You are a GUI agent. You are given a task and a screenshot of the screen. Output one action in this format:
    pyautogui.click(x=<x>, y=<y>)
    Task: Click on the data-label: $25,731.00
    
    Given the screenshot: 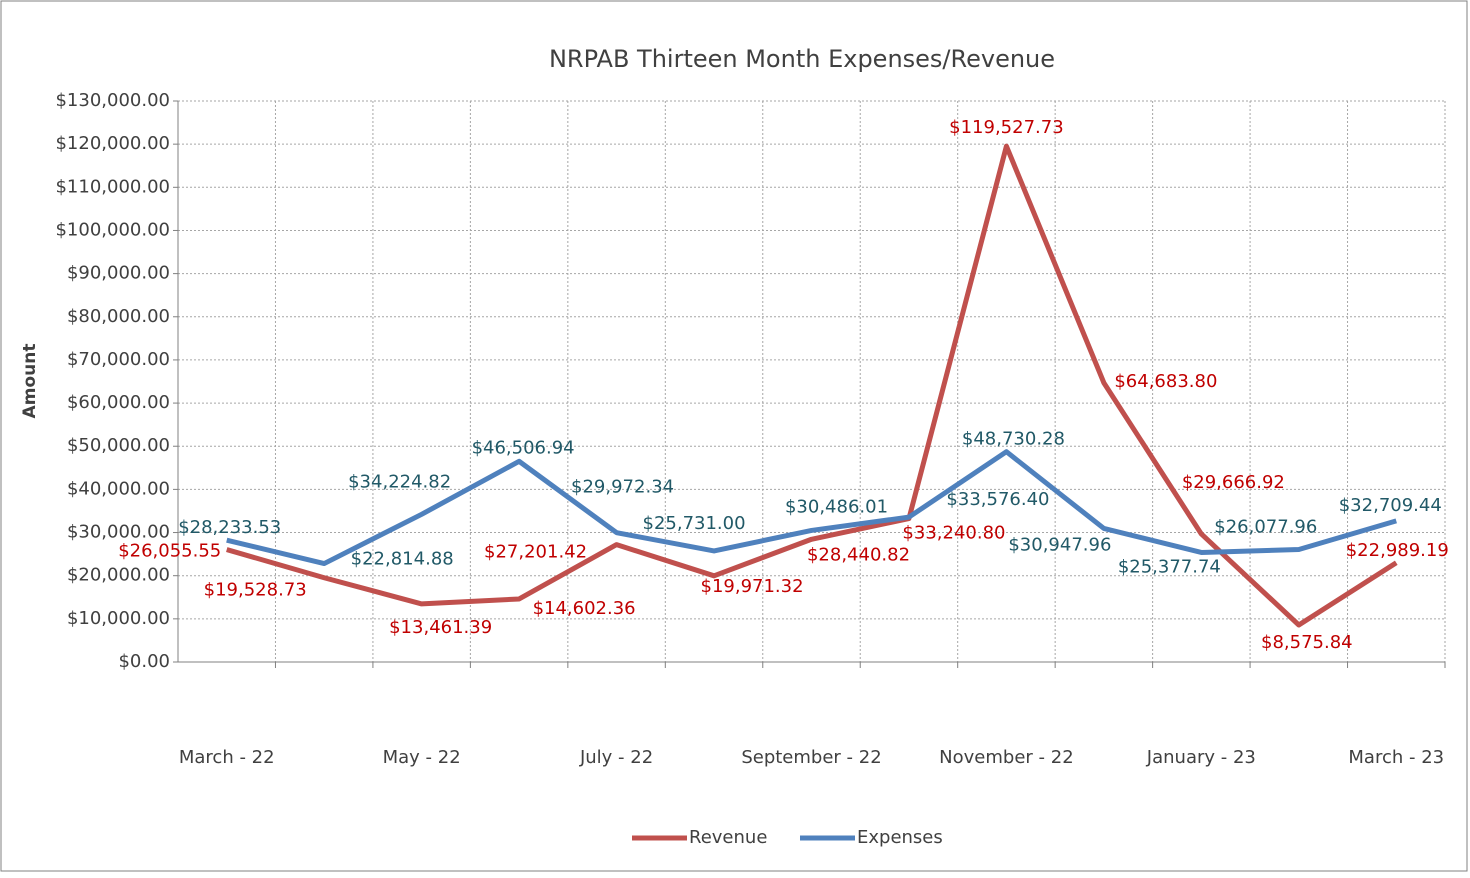 What is the action you would take?
    pyautogui.click(x=694, y=523)
    